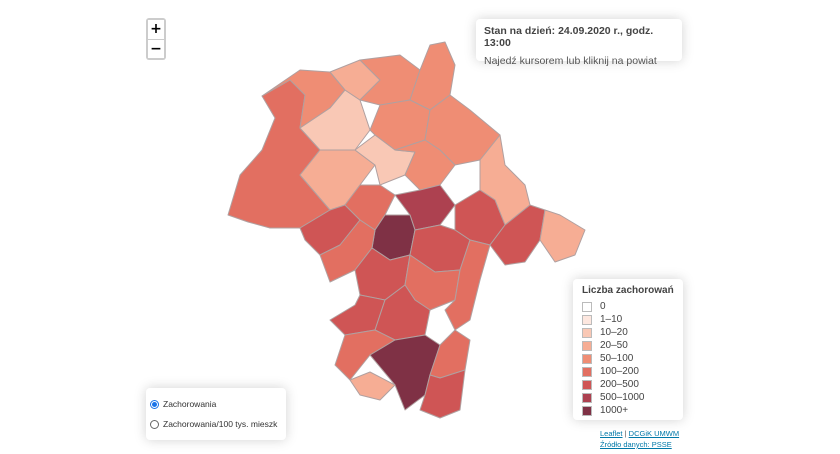  I want to click on zoom-control: + −, so click(156, 39).